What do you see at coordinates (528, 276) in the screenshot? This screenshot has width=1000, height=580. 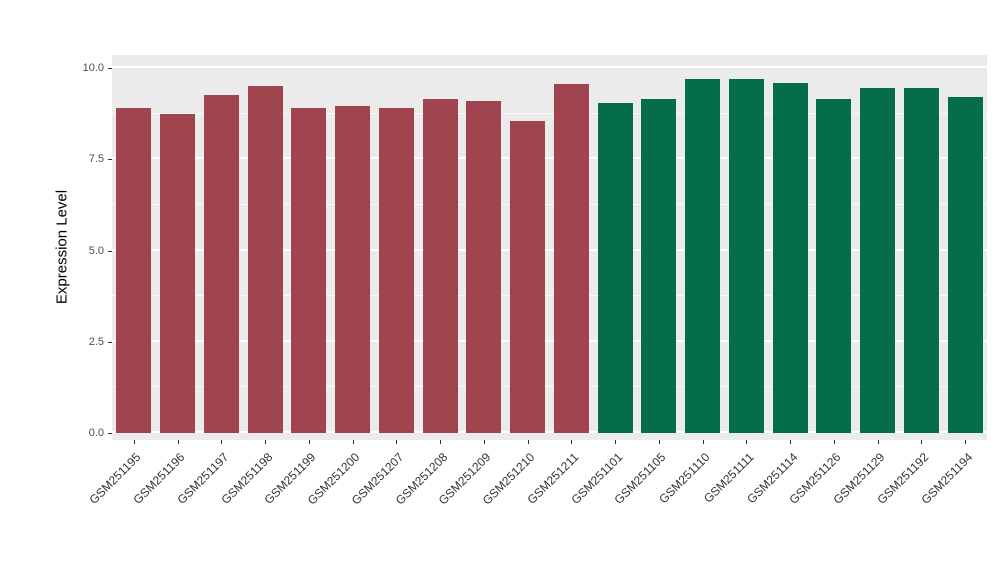 I see `bar-GSM251210` at bounding box center [528, 276].